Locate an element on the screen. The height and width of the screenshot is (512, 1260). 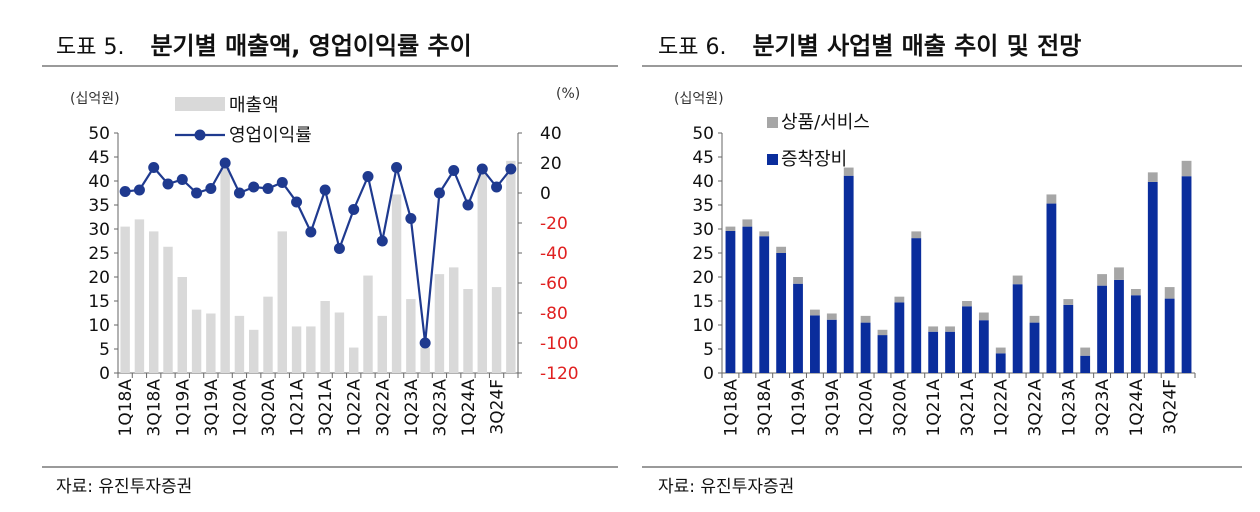
panel-heading: 도표 5. 분기별 매출액, 영업이익률 추이 is located at coordinates (264, 44).